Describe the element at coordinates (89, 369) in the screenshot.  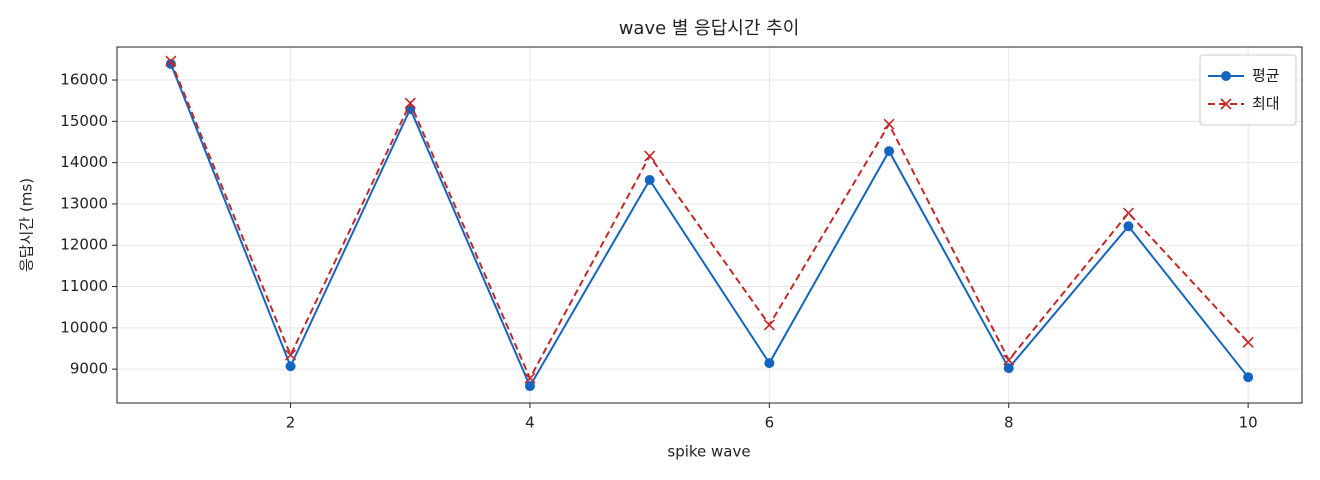
I see `y-tick-label: 9000` at that location.